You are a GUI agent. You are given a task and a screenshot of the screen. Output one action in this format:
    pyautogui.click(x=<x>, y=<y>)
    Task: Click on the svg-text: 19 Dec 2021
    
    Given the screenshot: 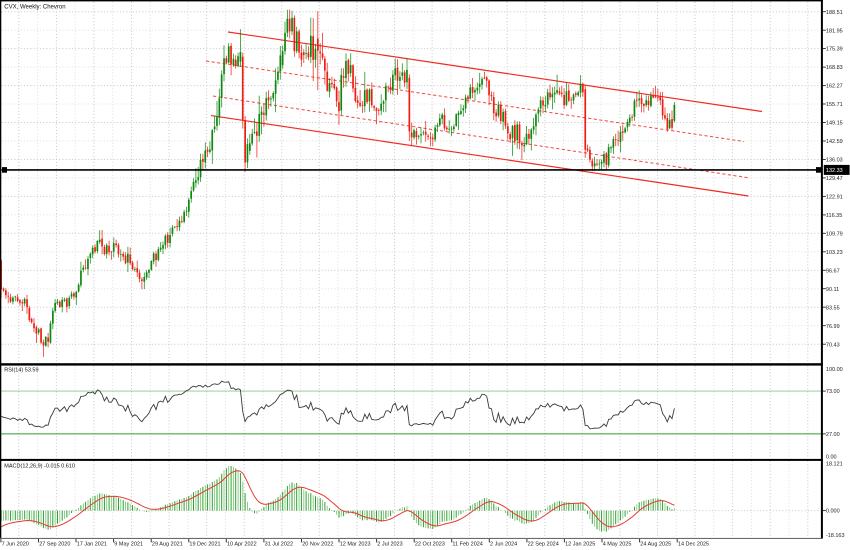 What is the action you would take?
    pyautogui.click(x=204, y=545)
    